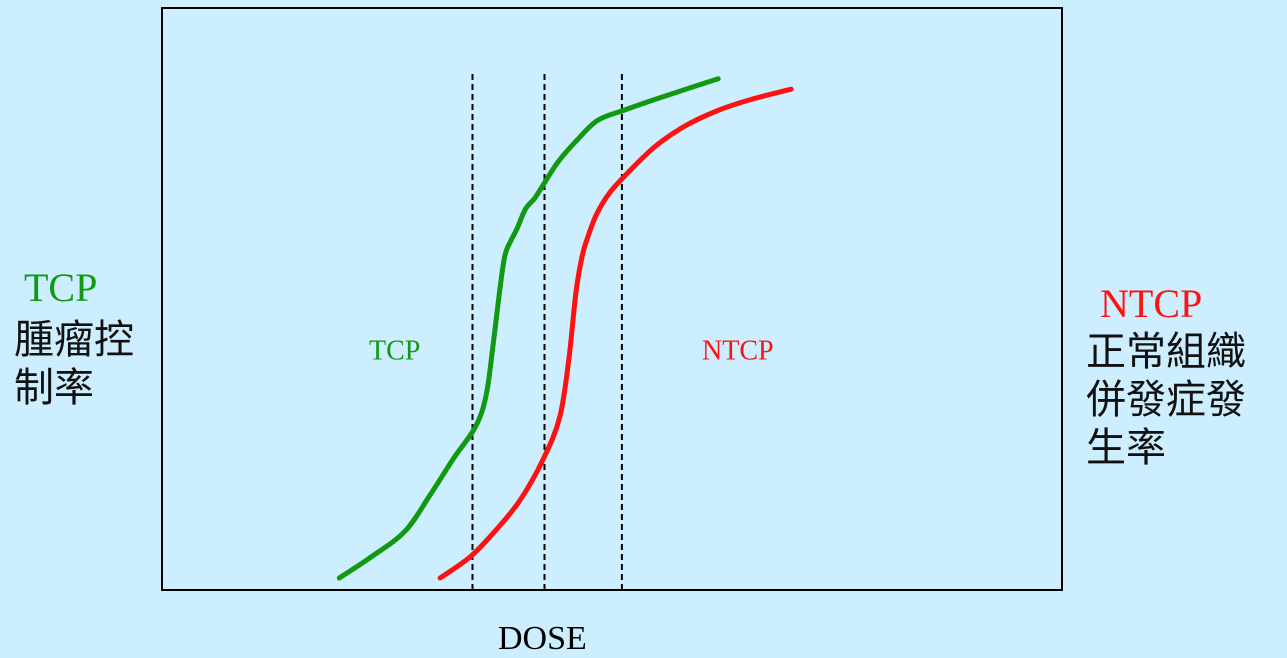  Describe the element at coordinates (54, 388) in the screenshot. I see `tcp-desc-line-2: 制率` at that location.